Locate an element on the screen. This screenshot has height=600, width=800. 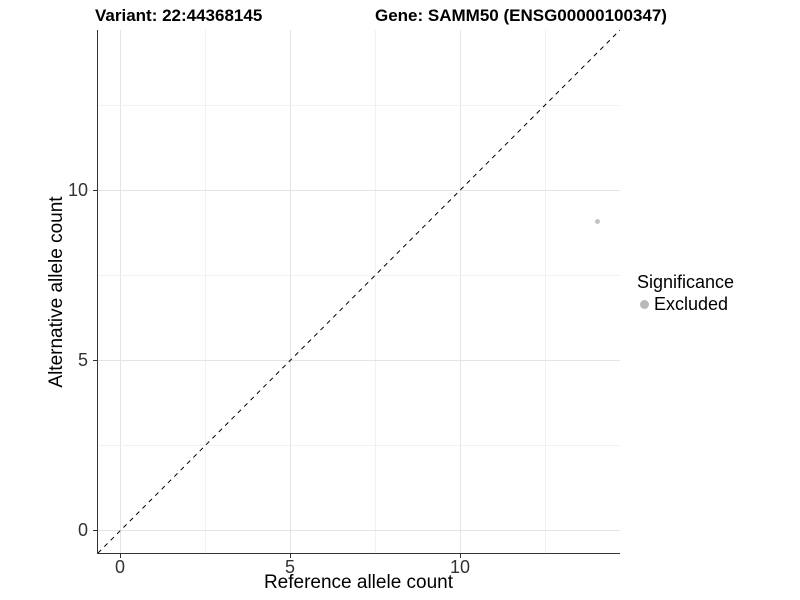
y-tick-label-5: 5 is located at coordinates (82, 360).